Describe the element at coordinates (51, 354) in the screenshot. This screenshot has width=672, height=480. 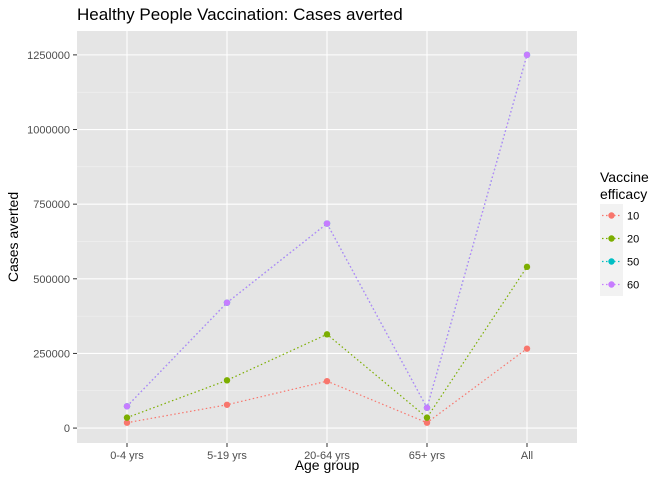
I see `y-tick-label: 250000` at that location.